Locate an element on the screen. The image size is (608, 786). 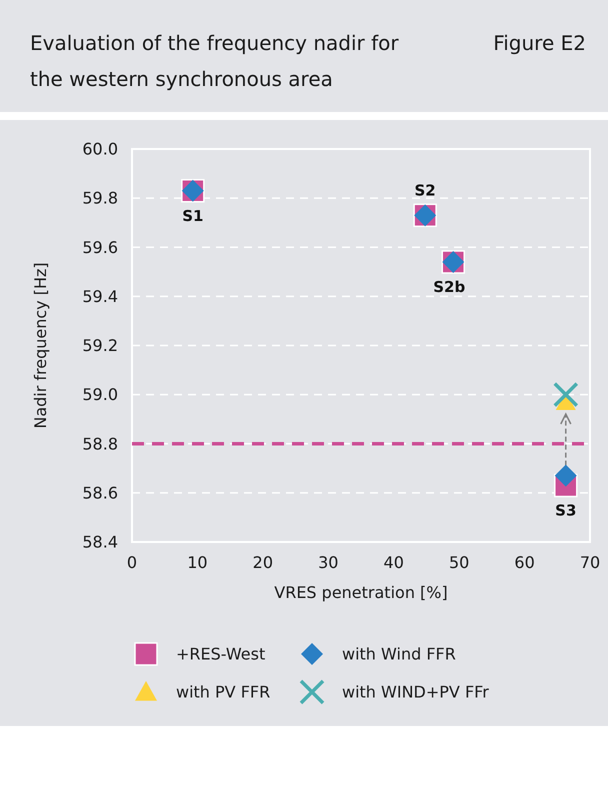
annotation: S2 is located at coordinates (425, 190).